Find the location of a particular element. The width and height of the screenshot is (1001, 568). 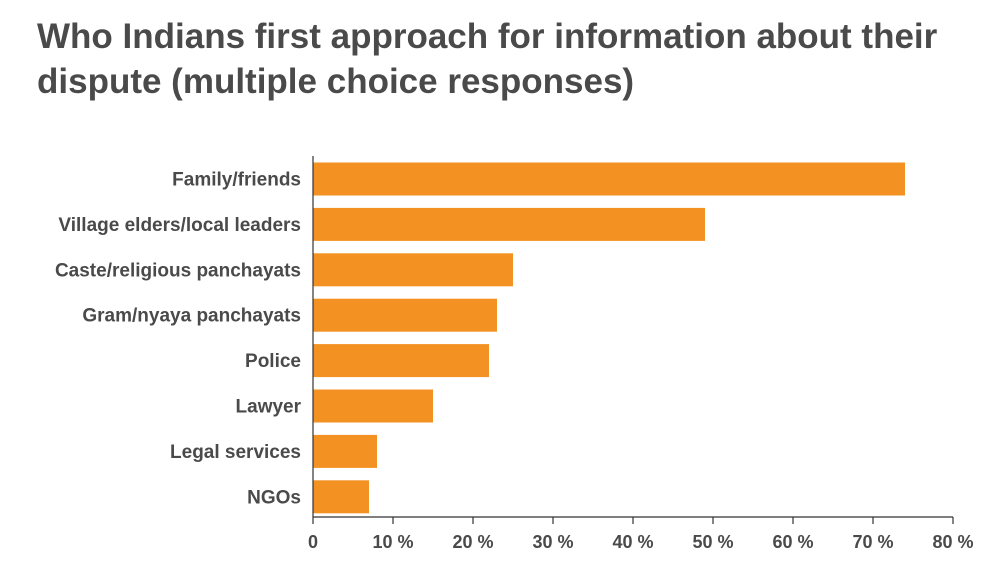

category-label: NGOs is located at coordinates (274, 497).